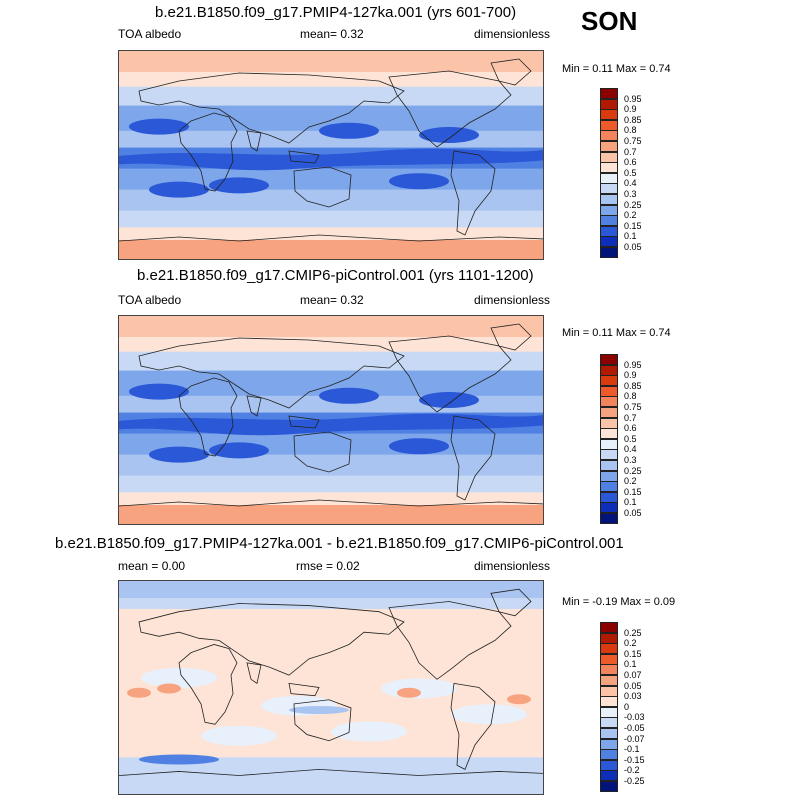 This screenshot has width=800, height=800. I want to click on colorbar-label: 0.5, so click(630, 172).